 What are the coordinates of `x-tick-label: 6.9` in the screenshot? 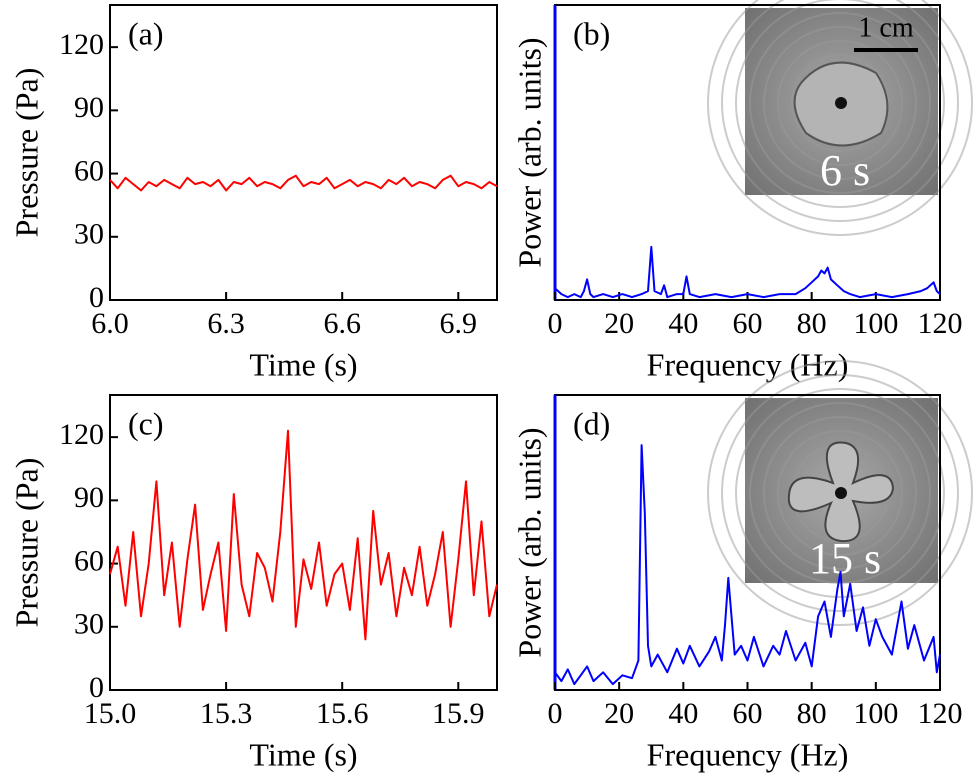 It's located at (459, 323).